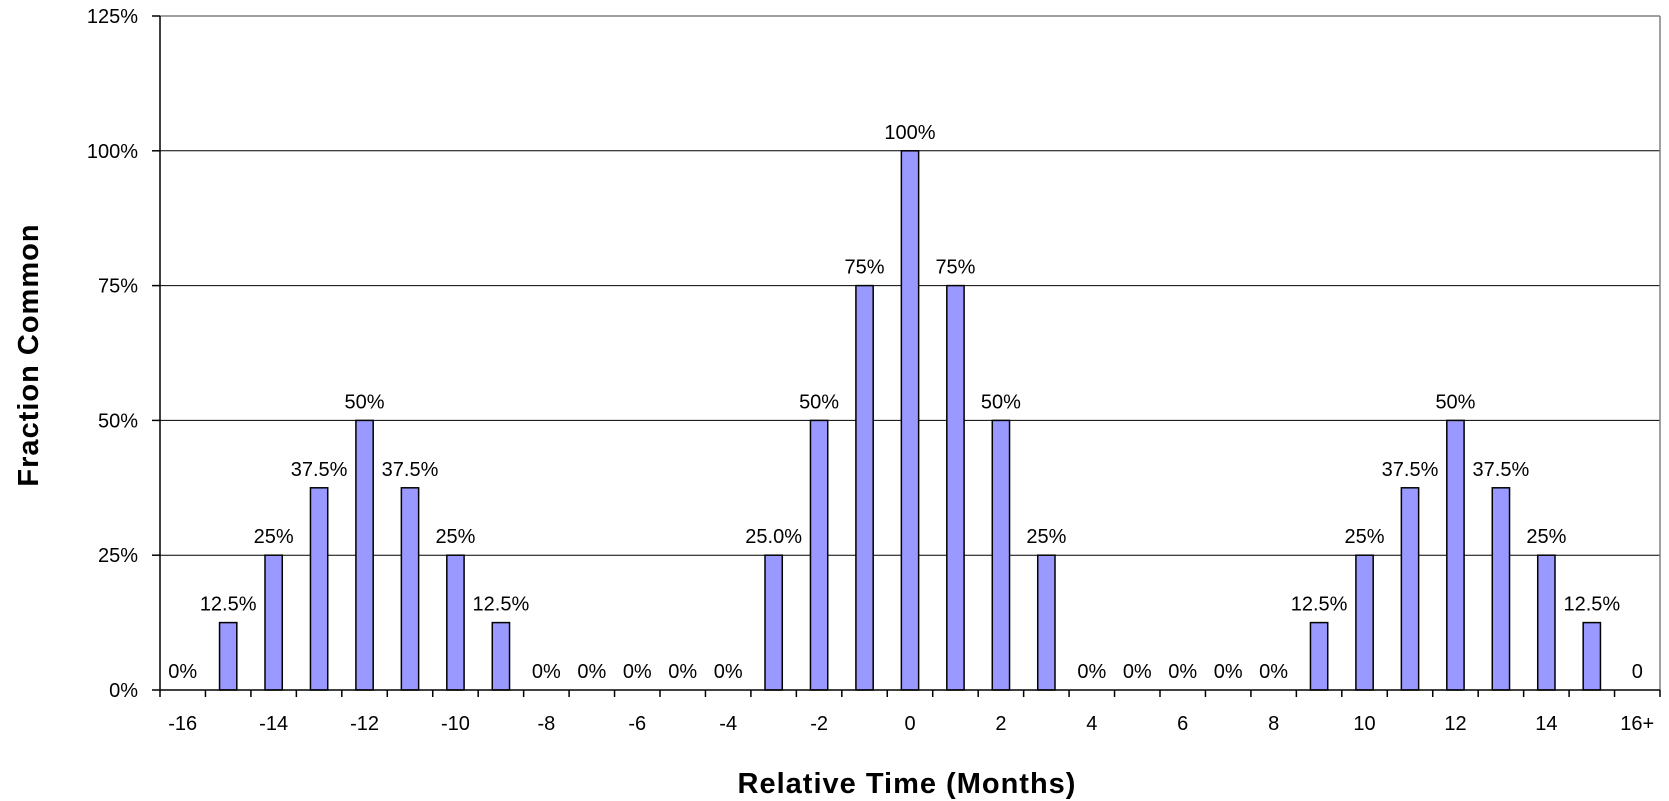  Describe the element at coordinates (637, 724) in the screenshot. I see `x-tick-label: -6` at that location.